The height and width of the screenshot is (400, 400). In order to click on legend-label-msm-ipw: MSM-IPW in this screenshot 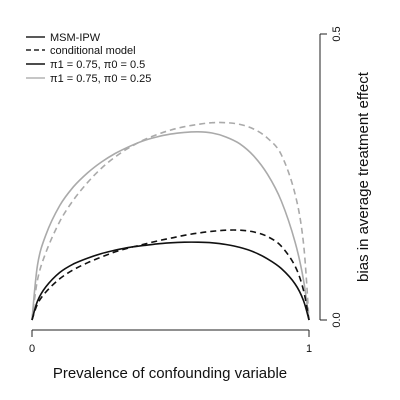, I will do `click(75, 38)`.